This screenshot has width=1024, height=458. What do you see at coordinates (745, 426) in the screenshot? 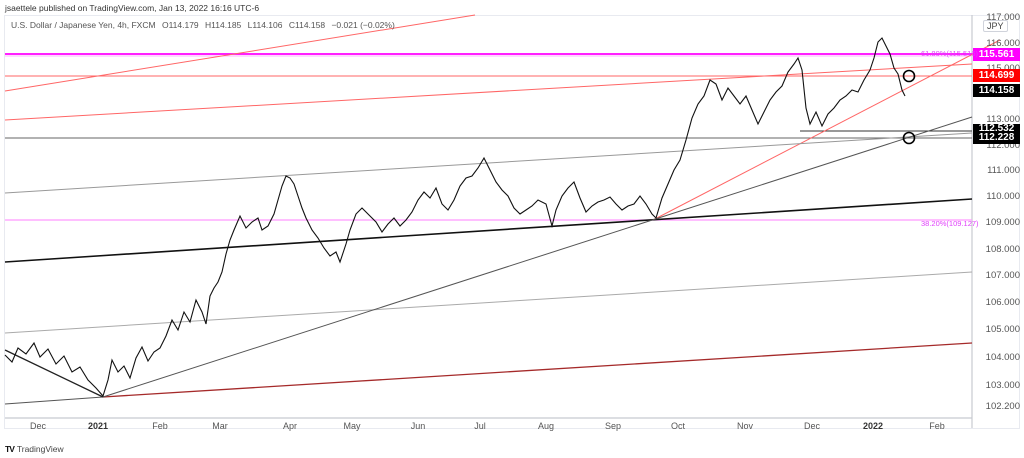
I see `time-tick: Nov` at bounding box center [745, 426].